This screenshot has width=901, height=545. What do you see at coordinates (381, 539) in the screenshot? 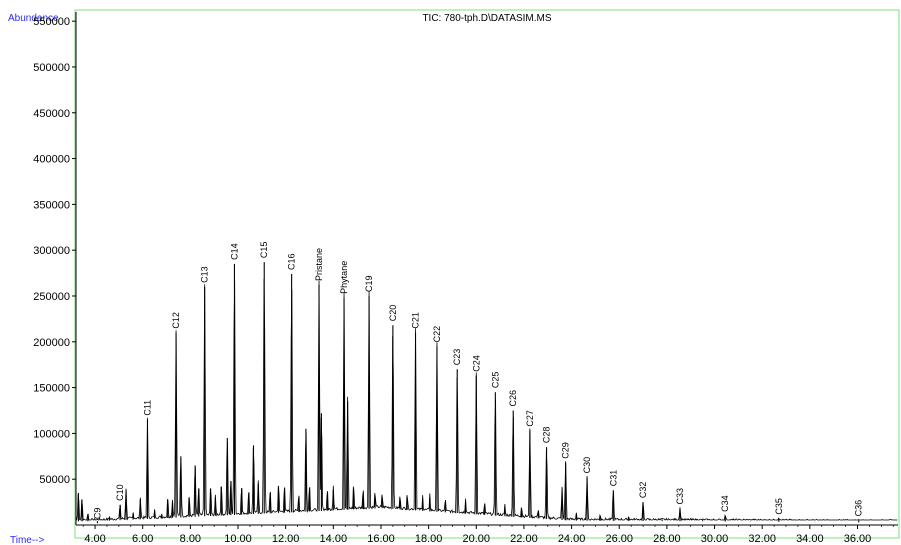
I see `x-tick-label: 16.00` at bounding box center [381, 539].